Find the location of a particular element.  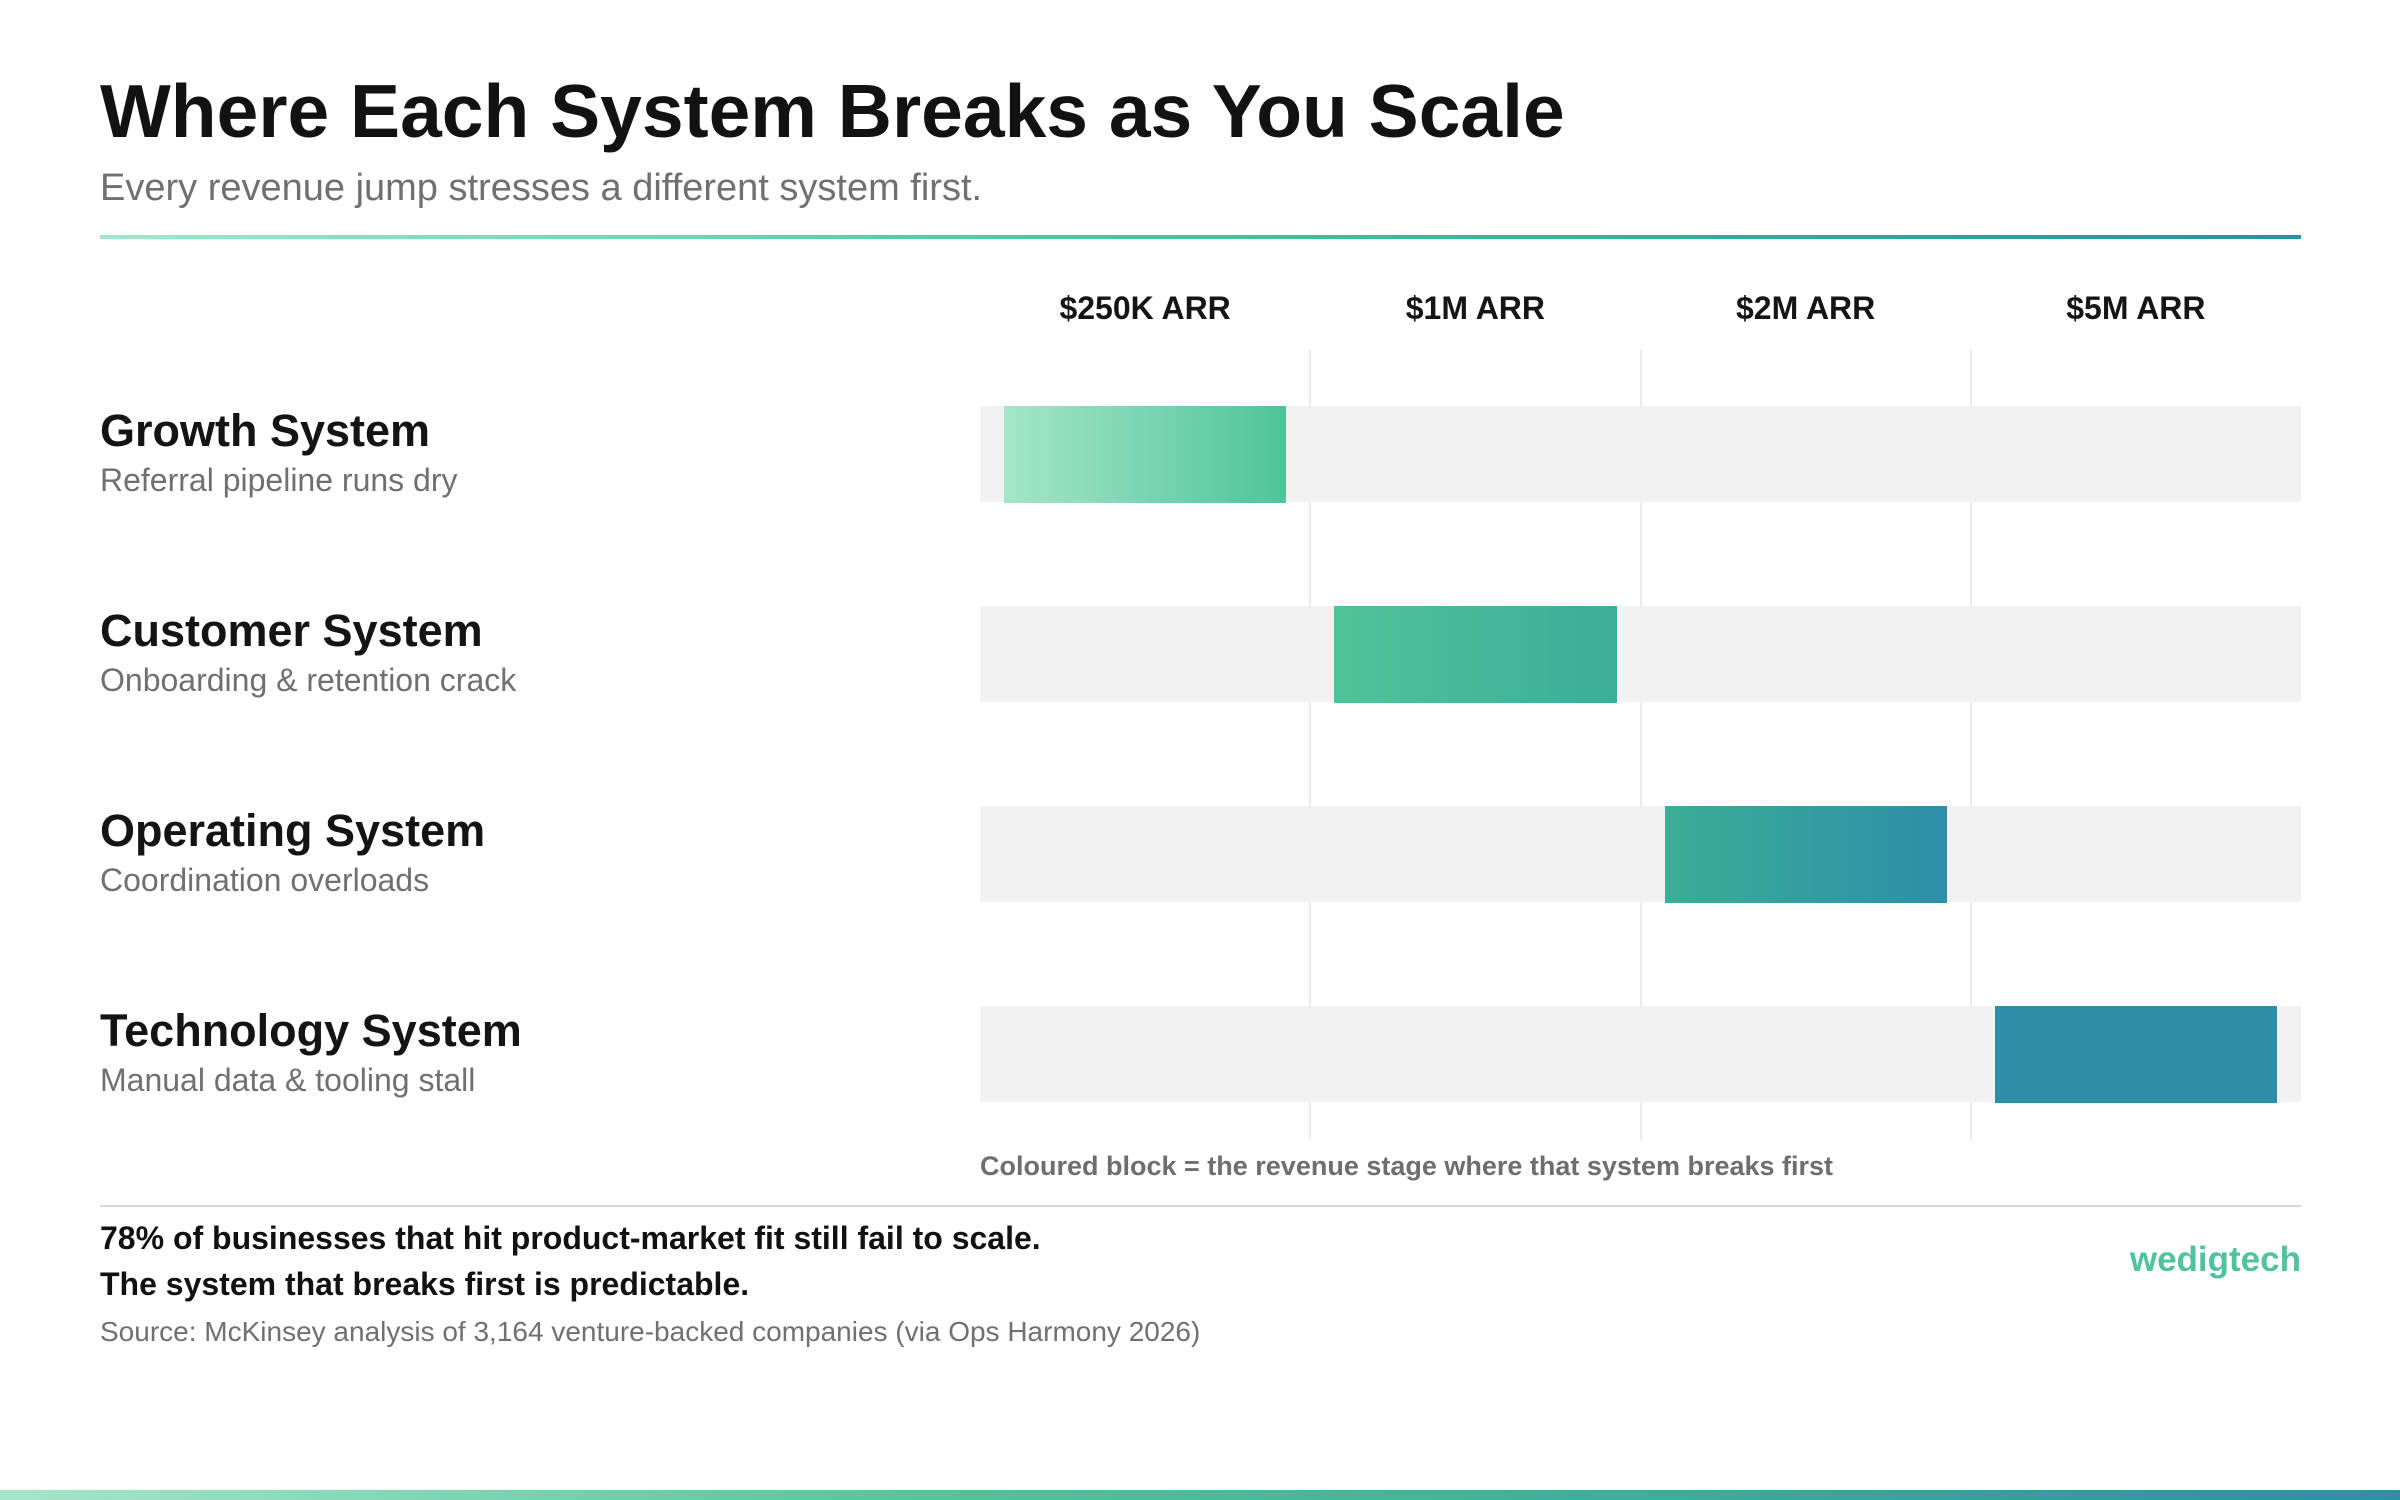

stage-header: $5M ARR is located at coordinates (2136, 308).